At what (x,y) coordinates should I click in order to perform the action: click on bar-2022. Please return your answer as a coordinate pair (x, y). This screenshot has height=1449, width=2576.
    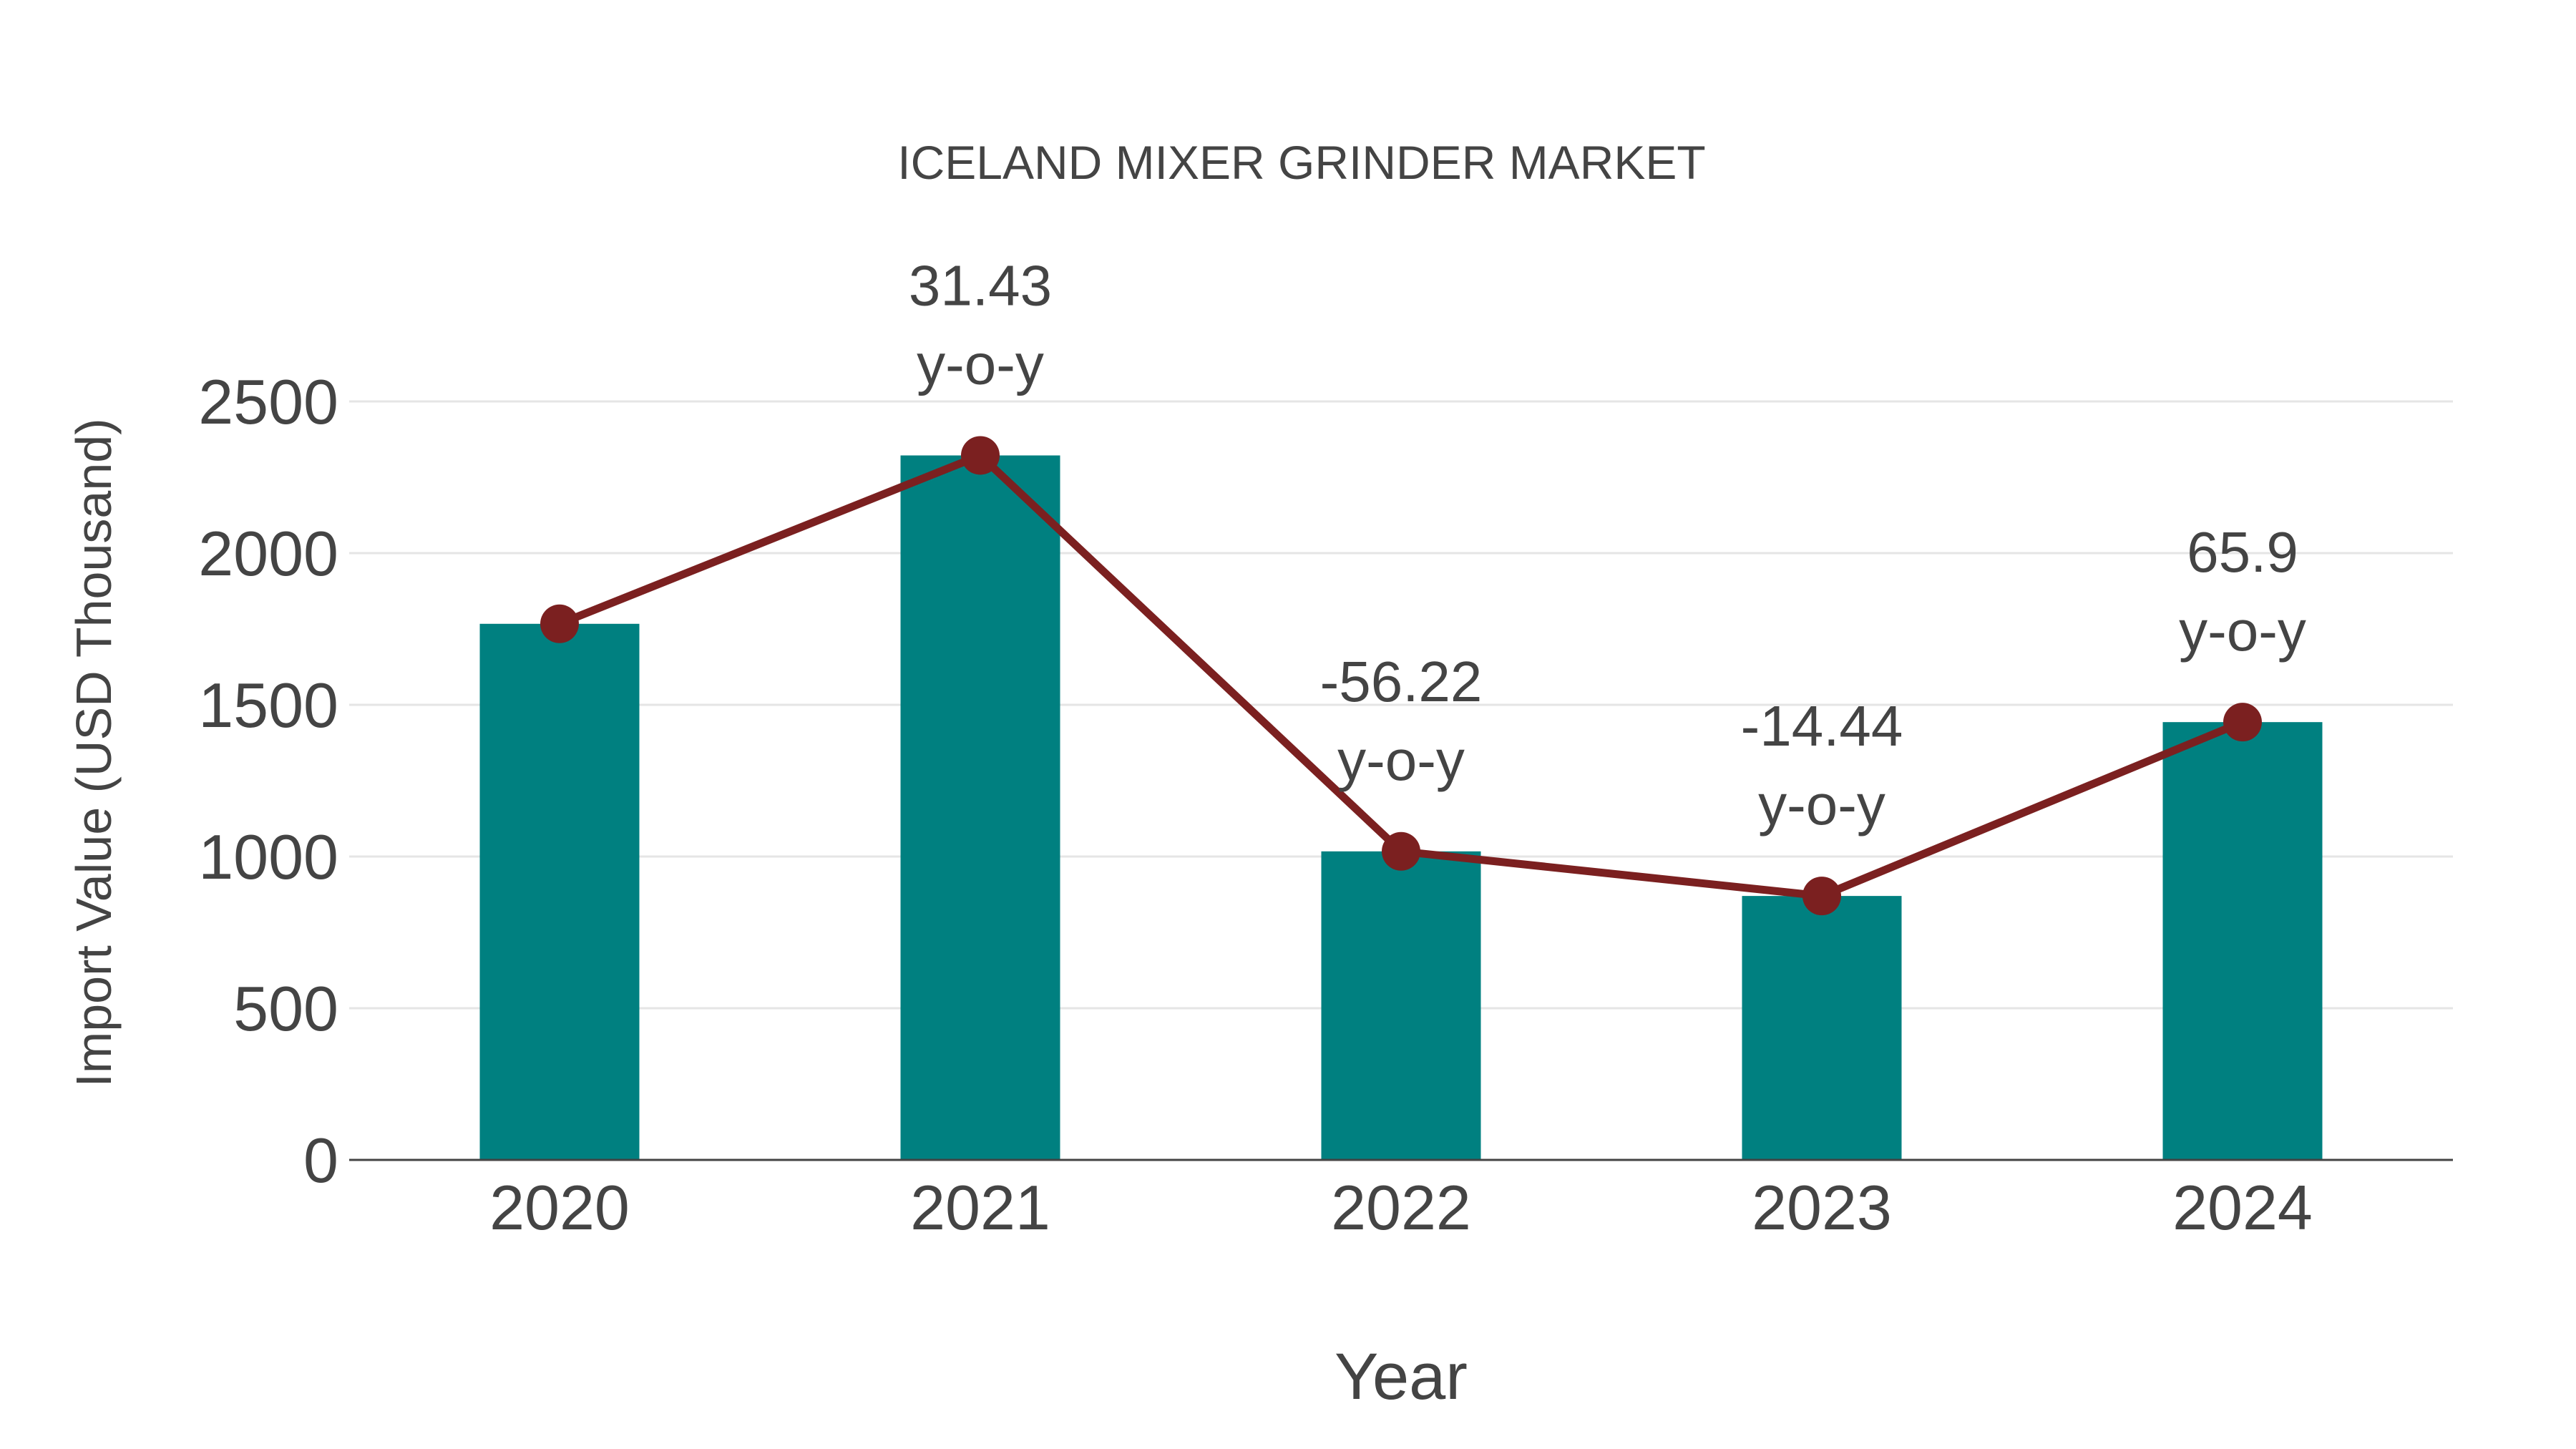
    Looking at the image, I should click on (1401, 1005).